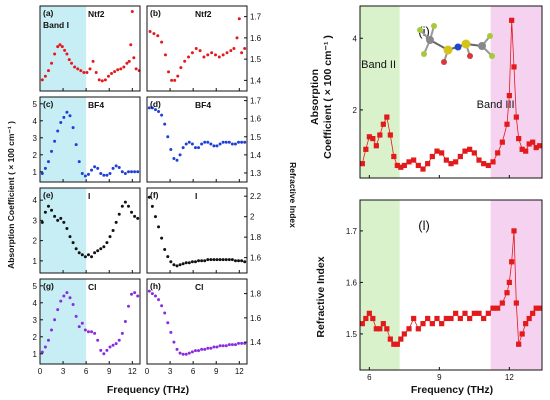 The image size is (550, 400). What do you see at coordinates (293, 195) in the screenshot?
I see `left-right-y-axis-label: Refractive Index` at bounding box center [293, 195].